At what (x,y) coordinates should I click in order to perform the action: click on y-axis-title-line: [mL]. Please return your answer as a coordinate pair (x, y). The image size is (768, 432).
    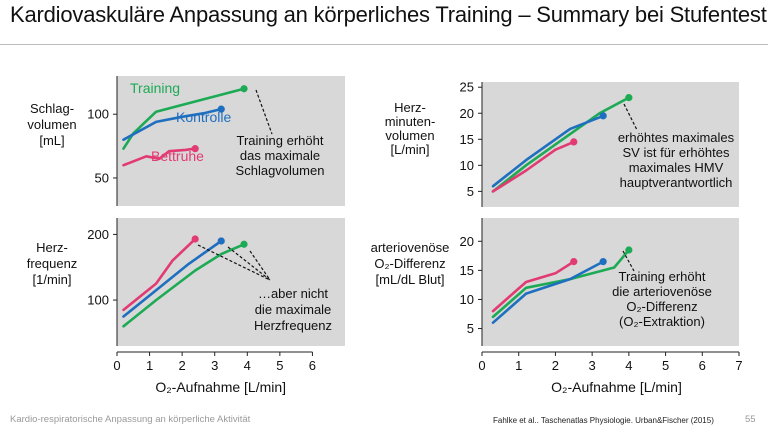
    Looking at the image, I should click on (51, 140).